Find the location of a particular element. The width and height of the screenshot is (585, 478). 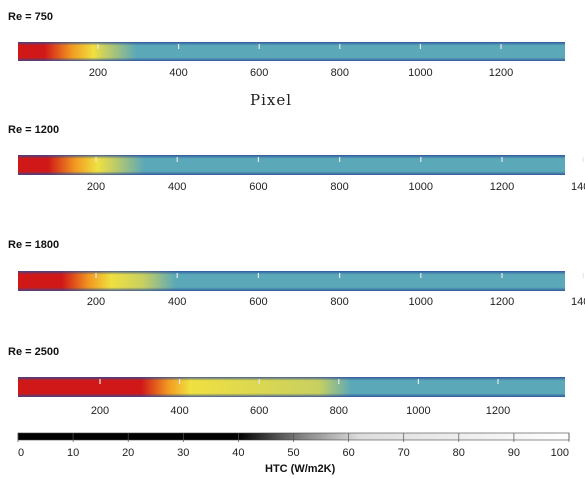

x-axis-label: Pixel is located at coordinates (271, 100).